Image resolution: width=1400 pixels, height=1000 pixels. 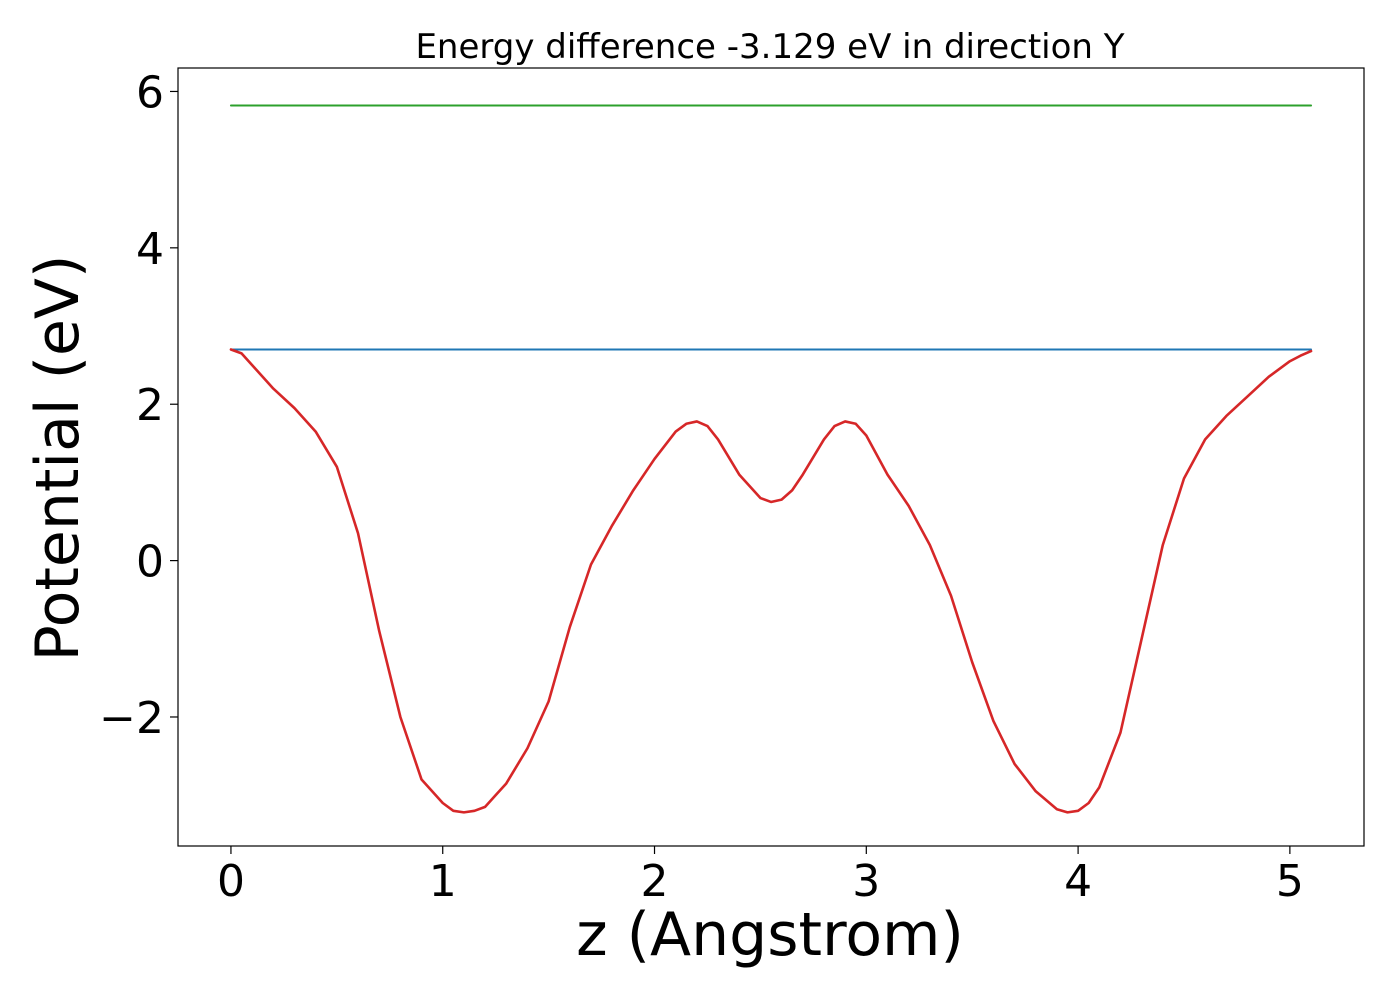 I want to click on y-axis-label: Potential (eV), so click(x=58, y=458).